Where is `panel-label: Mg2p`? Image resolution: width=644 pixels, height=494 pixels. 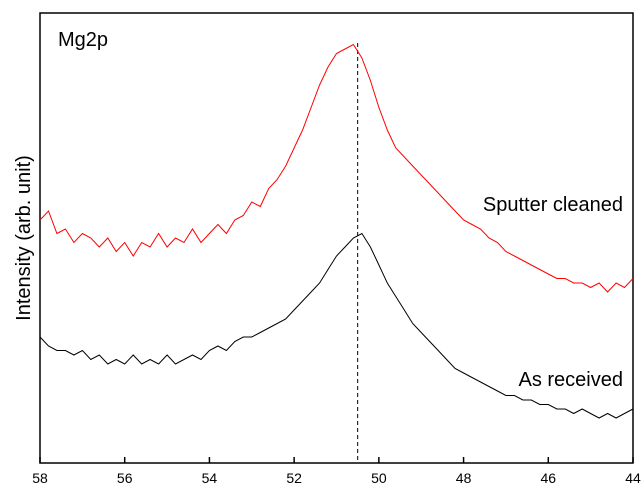 panel-label: Mg2p is located at coordinates (83, 40).